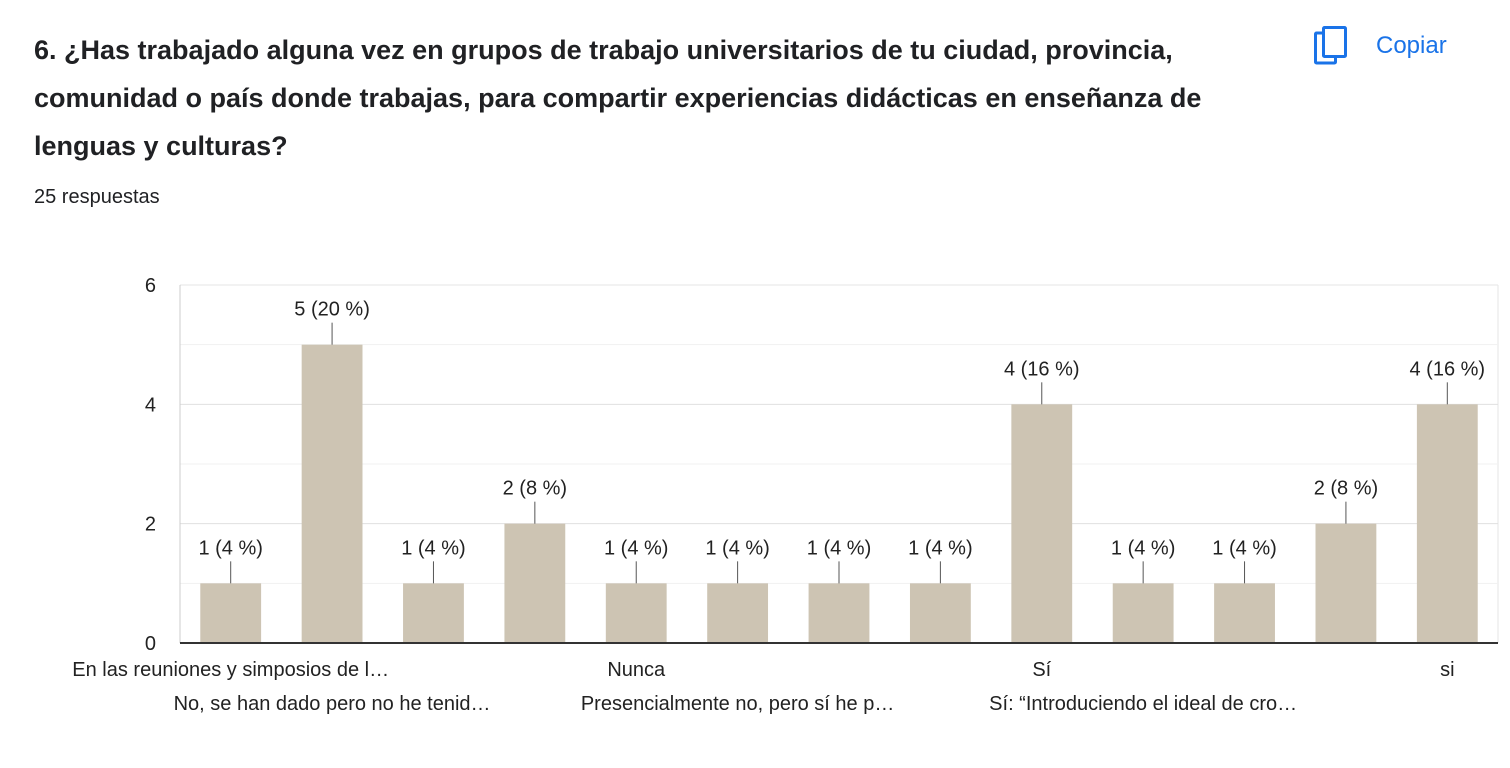  Describe the element at coordinates (97, 197) in the screenshot. I see `response-count: 25 respuestas` at that location.